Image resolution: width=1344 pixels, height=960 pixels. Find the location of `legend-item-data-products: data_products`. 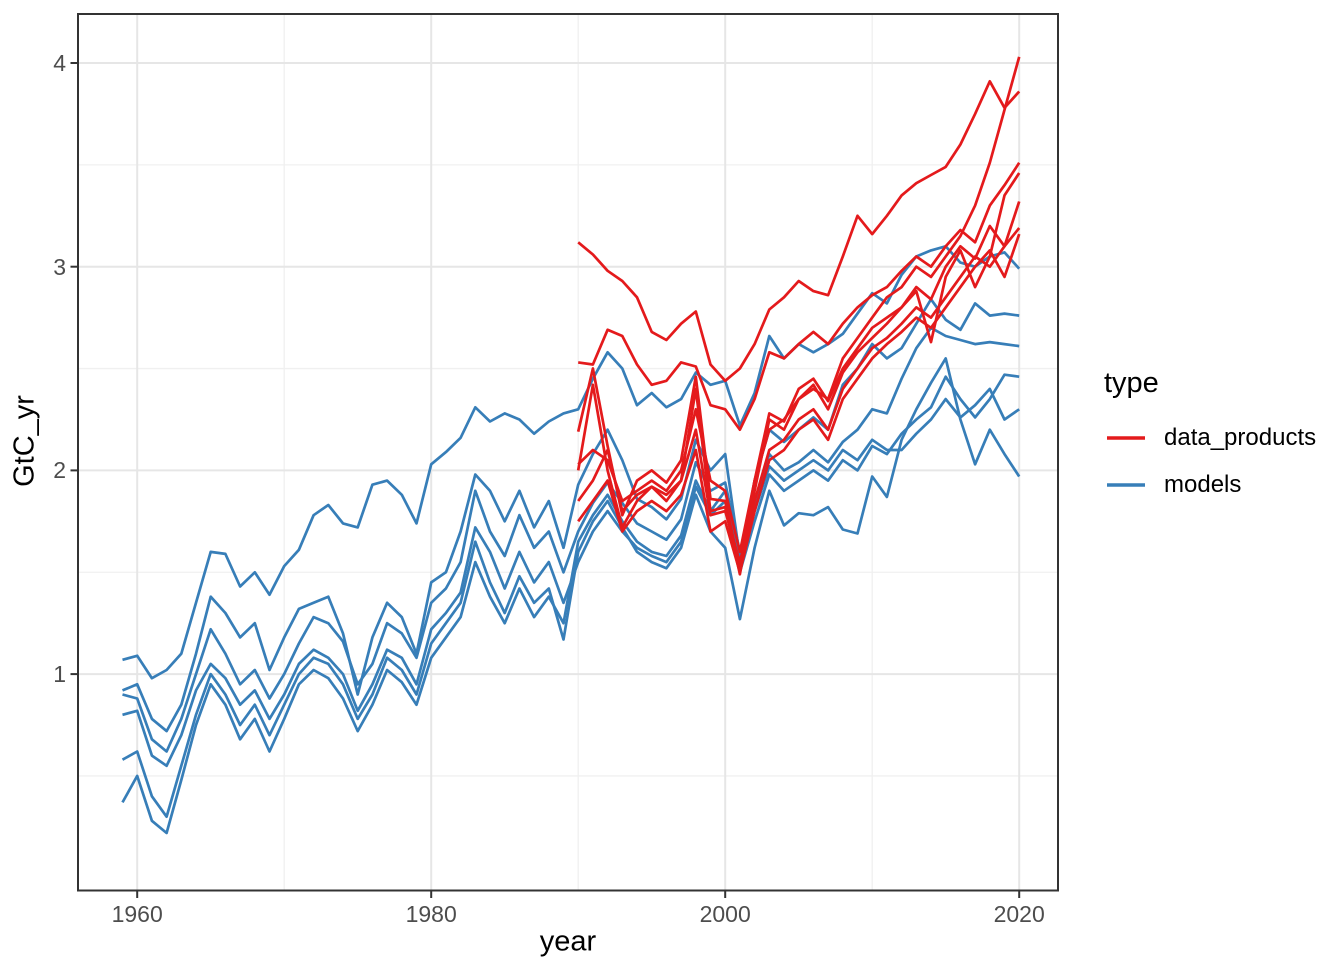

legend-item-data-products: data_products is located at coordinates (1210, 437).